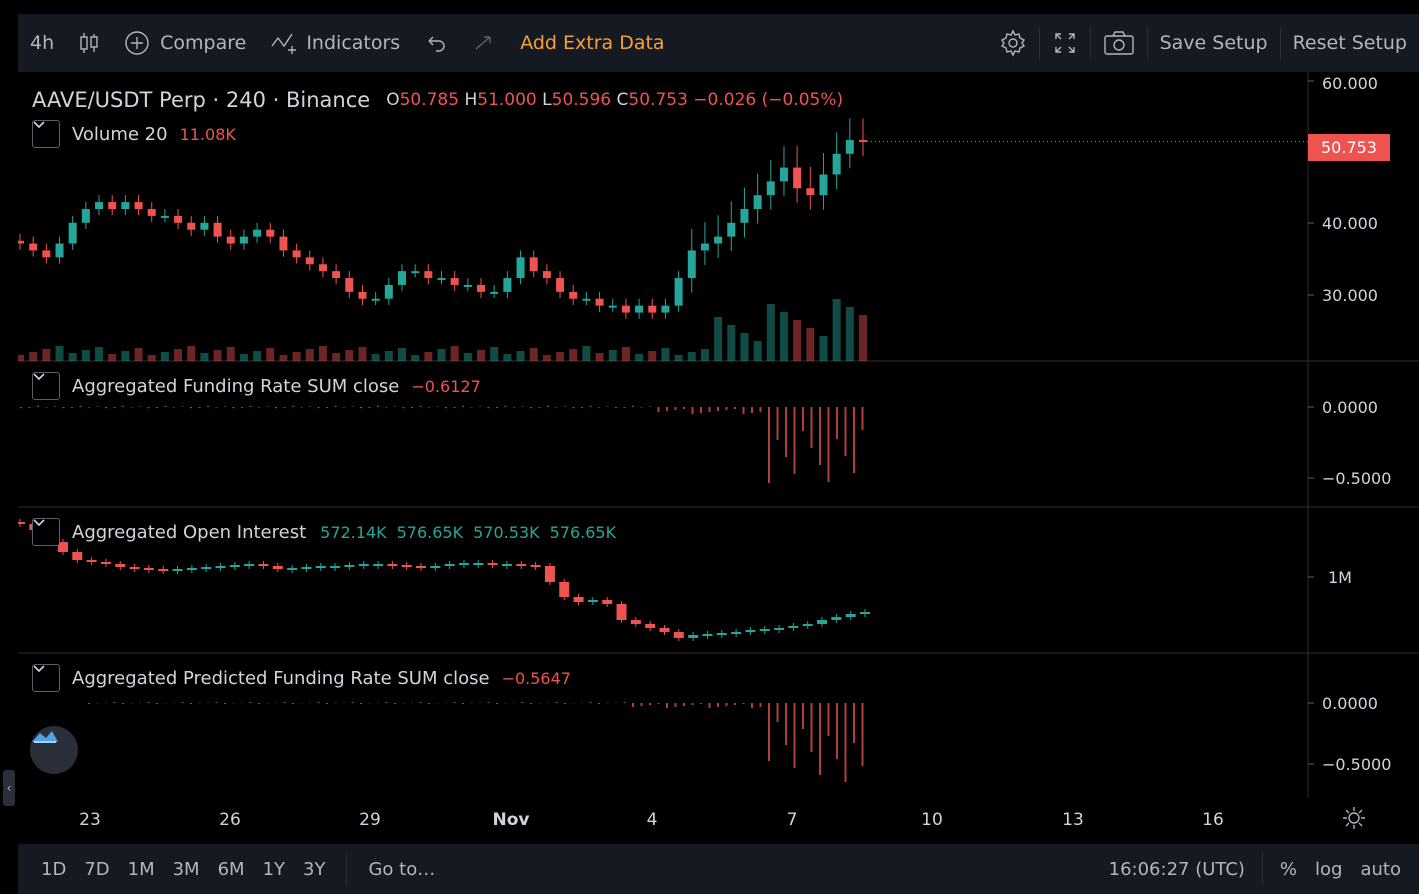 Image resolution: width=1419 pixels, height=894 pixels. I want to click on oi-label: Aggregated Open Interest, so click(189, 532).